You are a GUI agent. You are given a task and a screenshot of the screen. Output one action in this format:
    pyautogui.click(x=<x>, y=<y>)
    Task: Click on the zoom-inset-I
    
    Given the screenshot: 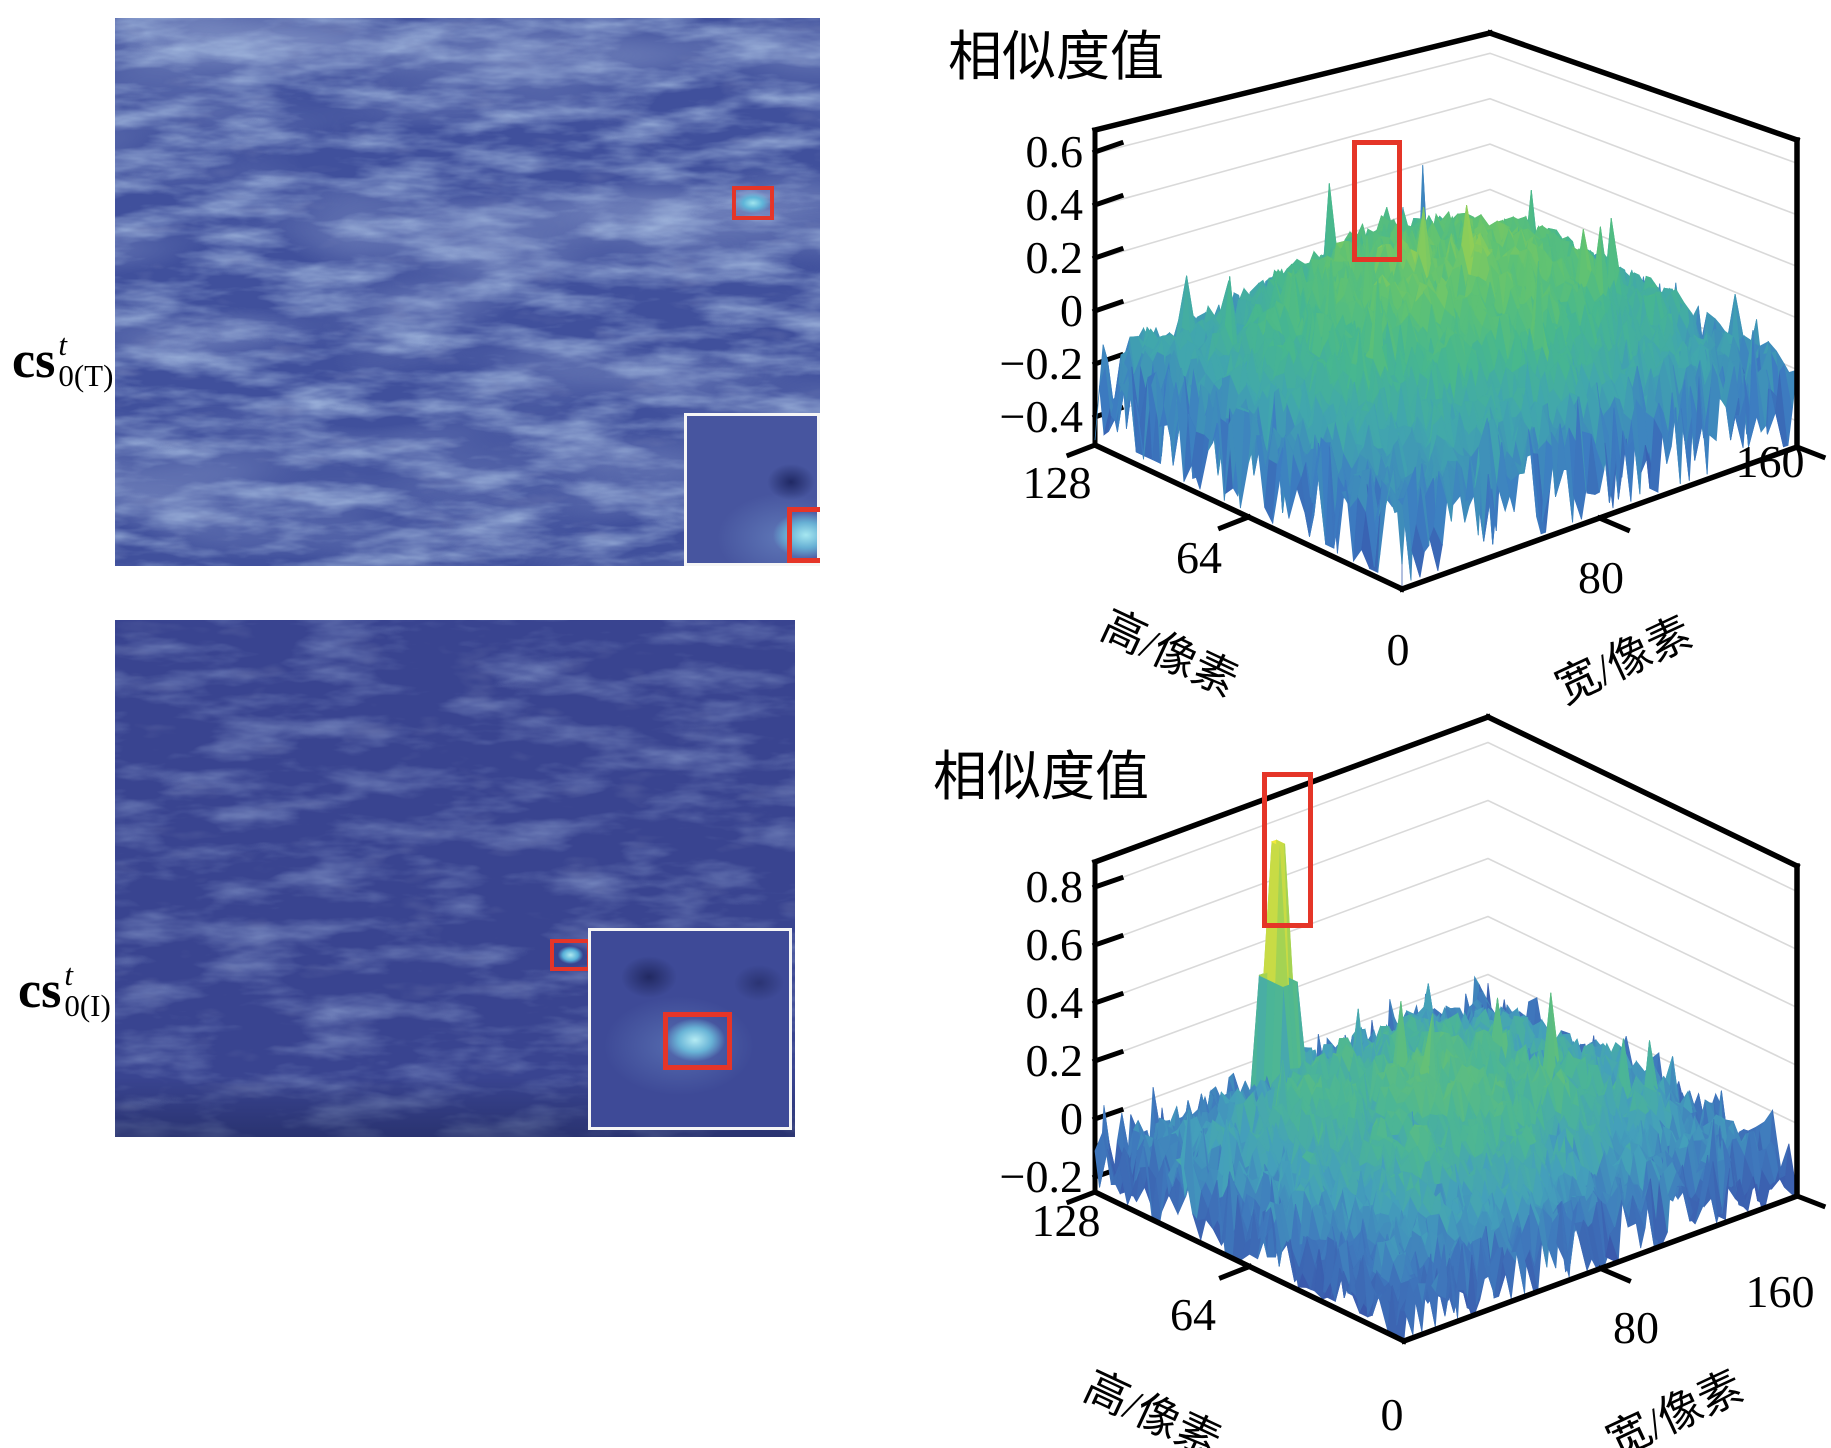 What is the action you would take?
    pyautogui.click(x=690, y=1029)
    